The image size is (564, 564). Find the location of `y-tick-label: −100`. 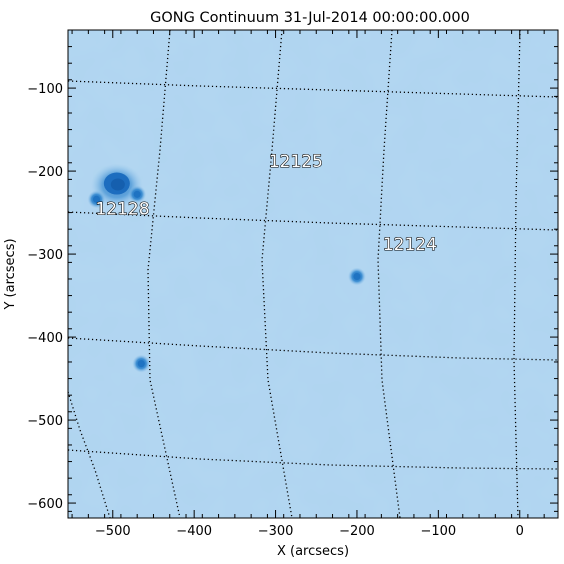

y-tick-label: −100 is located at coordinates (45, 89).